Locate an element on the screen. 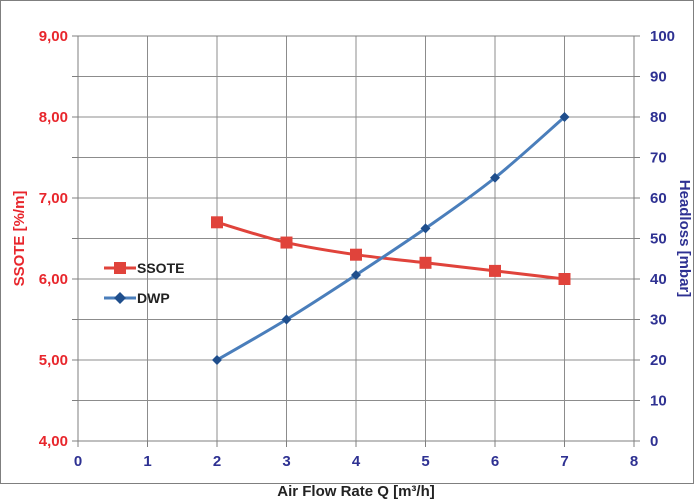  y-right-tick-label: 0 is located at coordinates (654, 441).